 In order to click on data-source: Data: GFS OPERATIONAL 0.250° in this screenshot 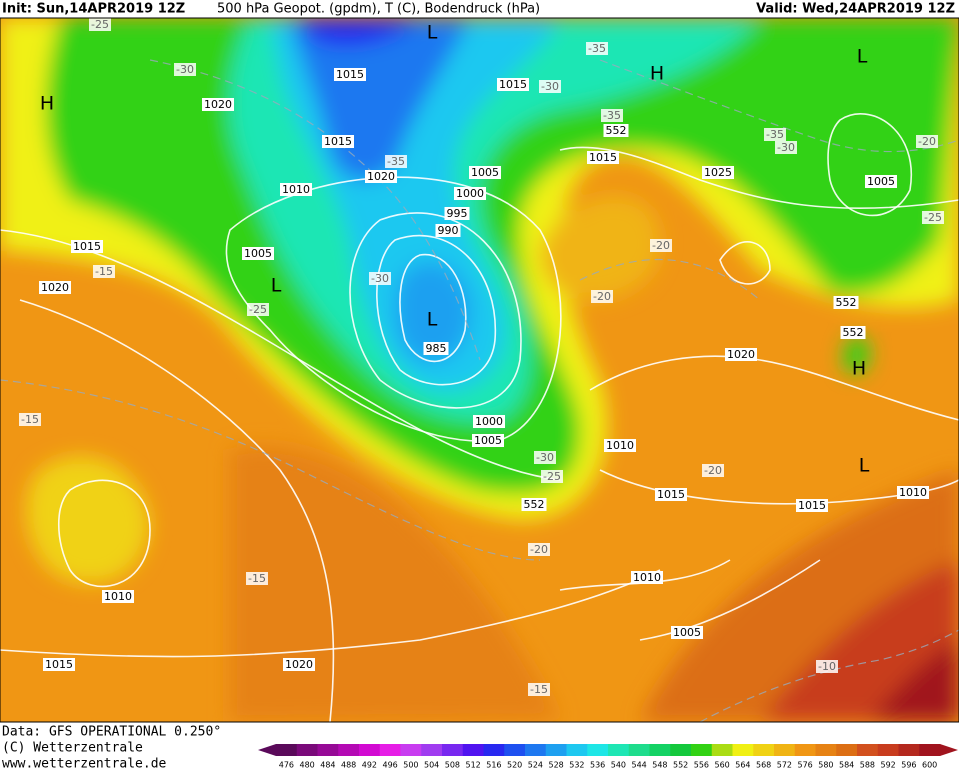, I will do `click(111, 732)`.